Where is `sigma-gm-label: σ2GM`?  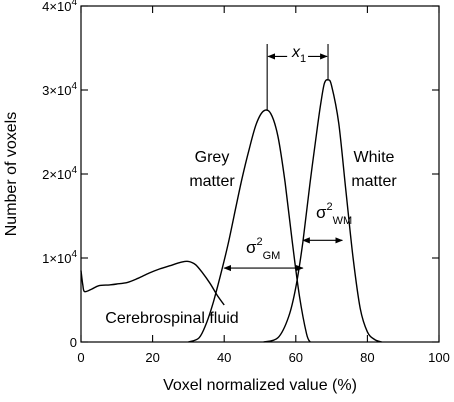 sigma-gm-label: σ2GM is located at coordinates (263, 249).